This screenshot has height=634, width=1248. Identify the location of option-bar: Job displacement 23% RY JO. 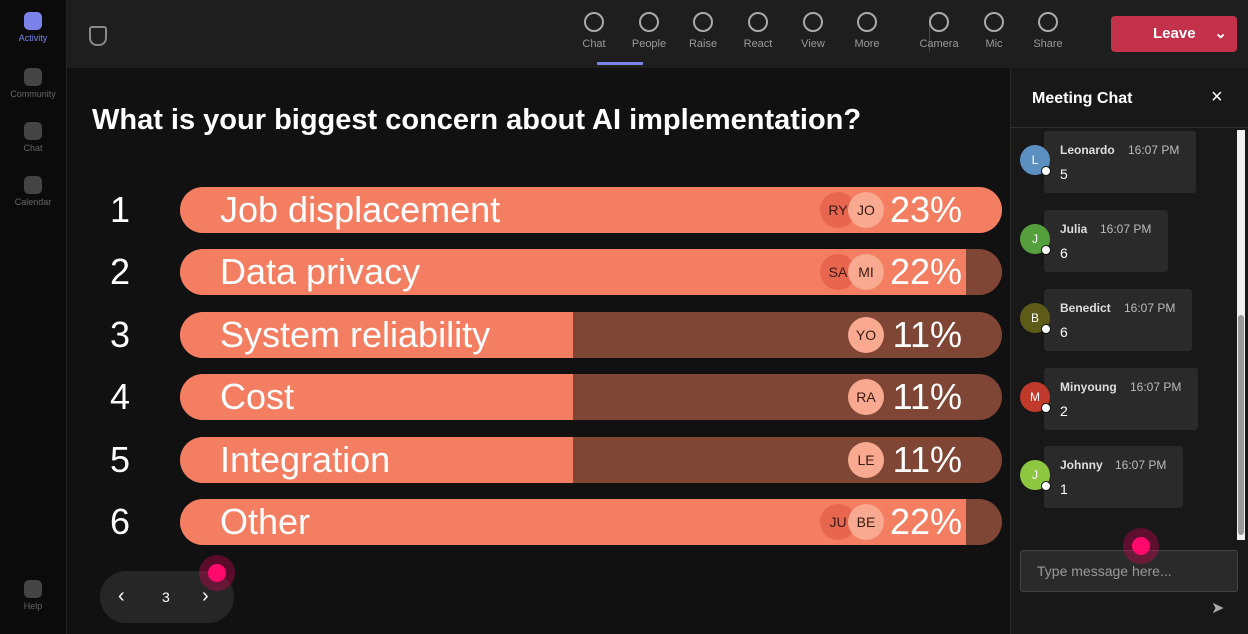
(591, 210).